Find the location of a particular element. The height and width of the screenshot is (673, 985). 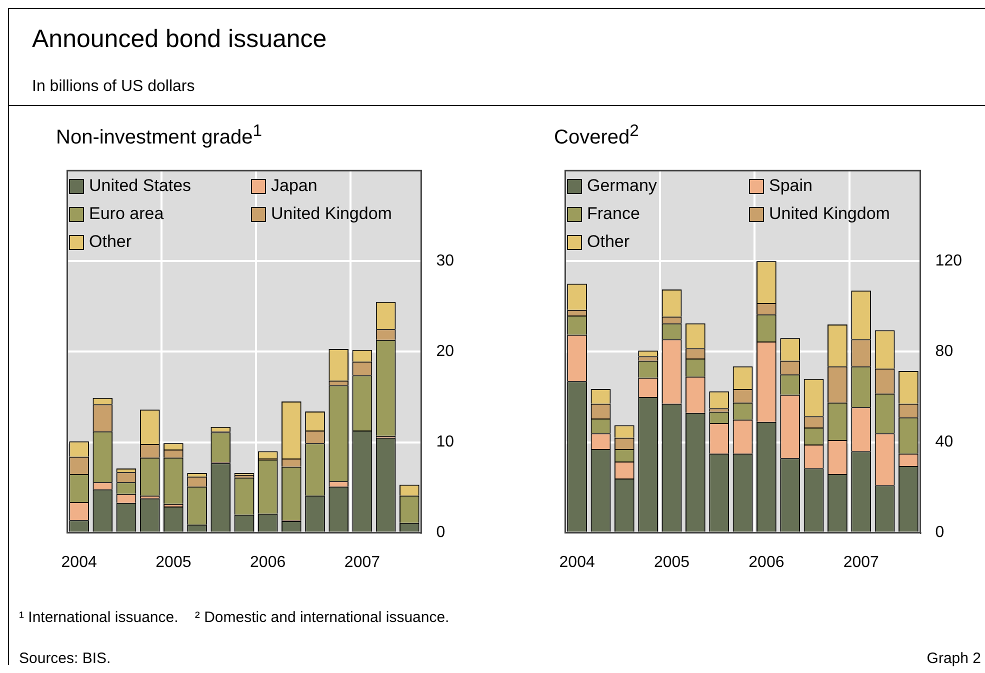

chart-title: Non-investment grade$^{1}$ is located at coordinates (159, 135).